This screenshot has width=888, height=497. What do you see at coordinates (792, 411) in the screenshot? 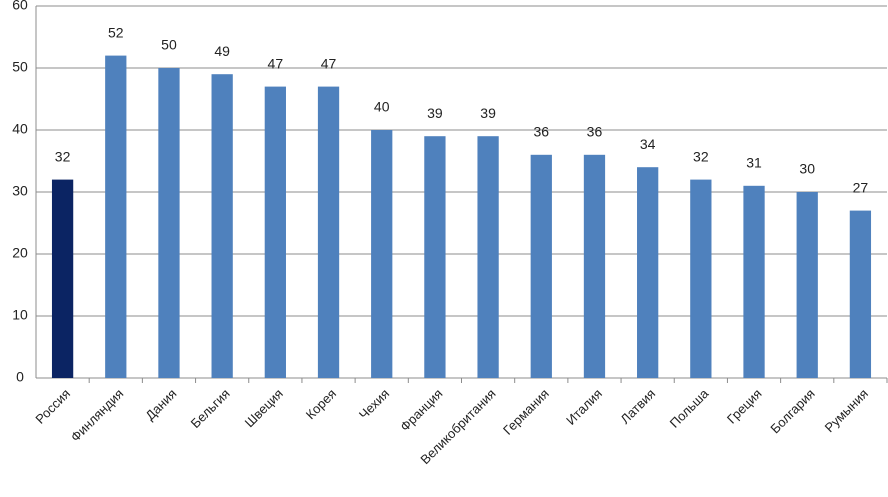
I see `x-tick-label: Болгария` at bounding box center [792, 411].